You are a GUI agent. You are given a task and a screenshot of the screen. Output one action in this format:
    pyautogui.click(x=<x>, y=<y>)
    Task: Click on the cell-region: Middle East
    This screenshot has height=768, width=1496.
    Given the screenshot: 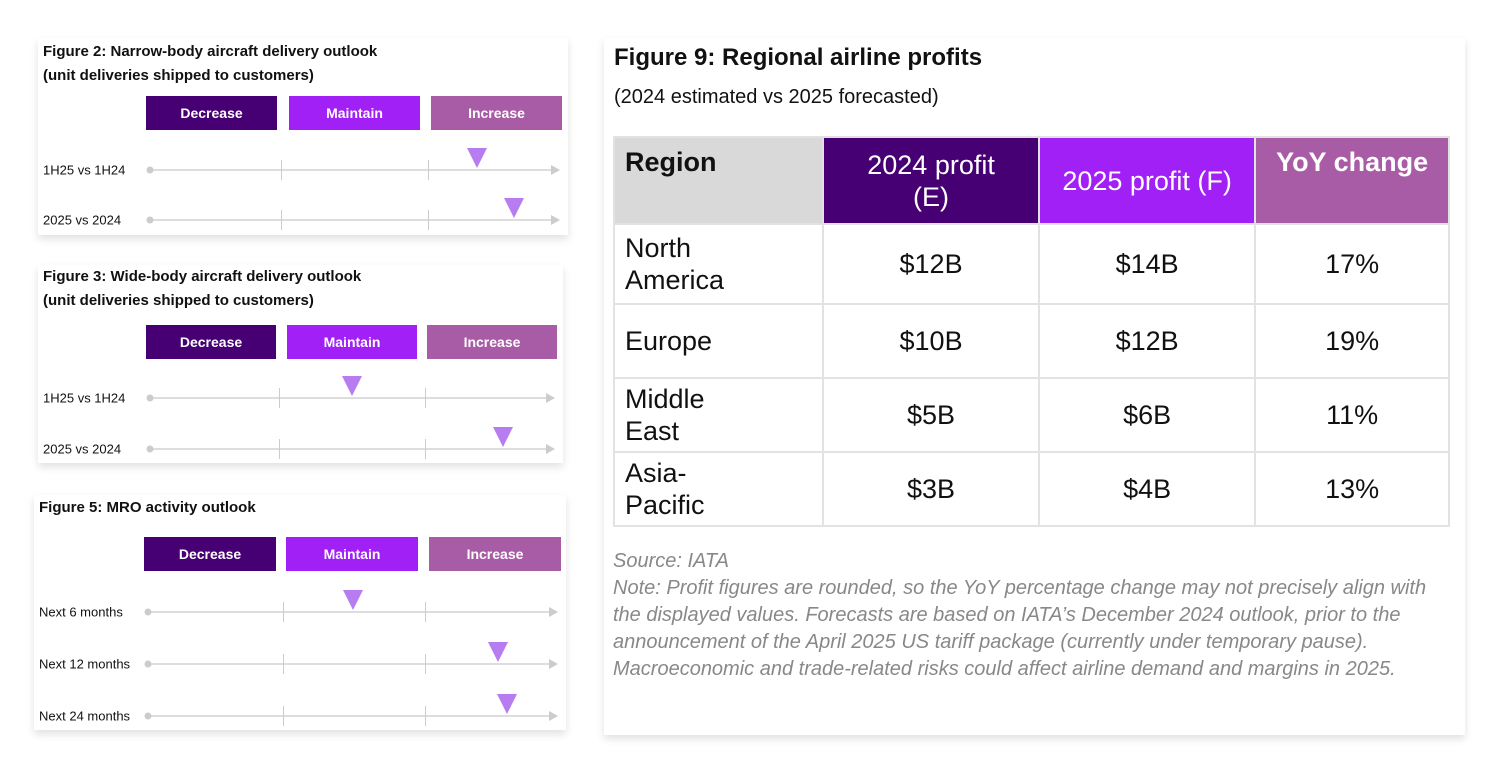 What is the action you would take?
    pyautogui.click(x=718, y=415)
    